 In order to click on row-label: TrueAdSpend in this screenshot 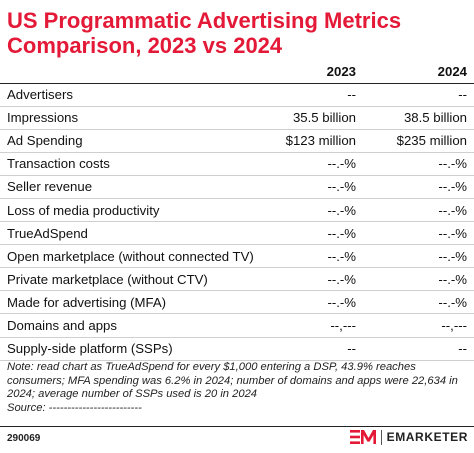, I will do `click(47, 233)`.